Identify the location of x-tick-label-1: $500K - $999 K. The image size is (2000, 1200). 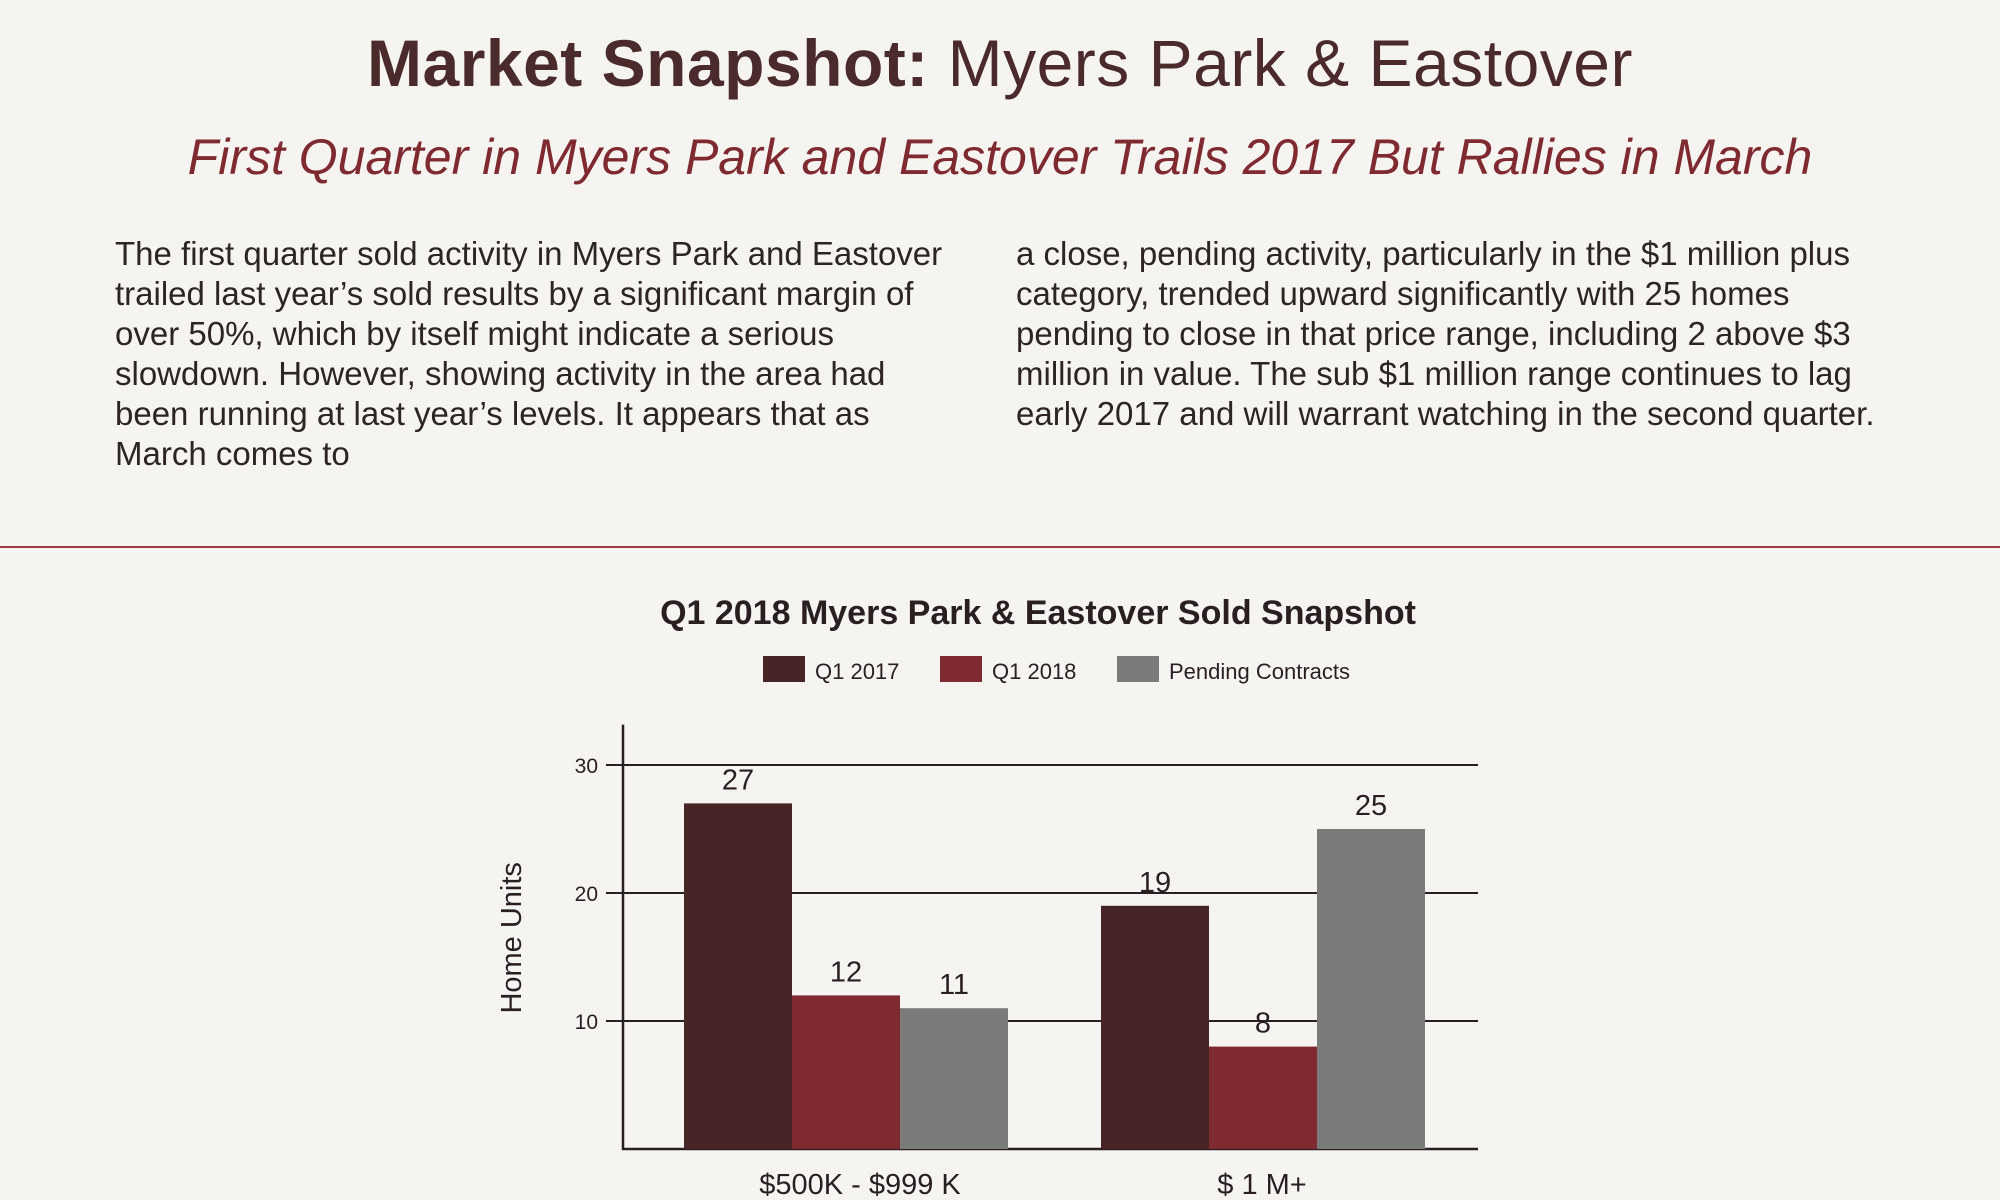
(860, 1184).